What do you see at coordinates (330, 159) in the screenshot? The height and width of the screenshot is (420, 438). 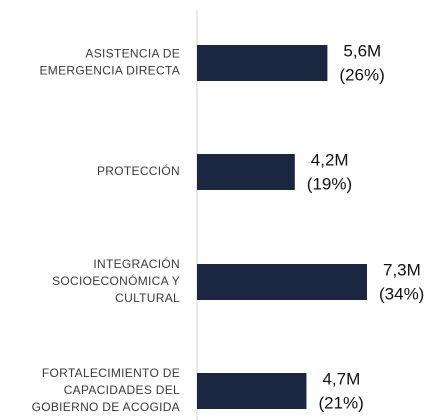 I see `value-label: 4,2M` at bounding box center [330, 159].